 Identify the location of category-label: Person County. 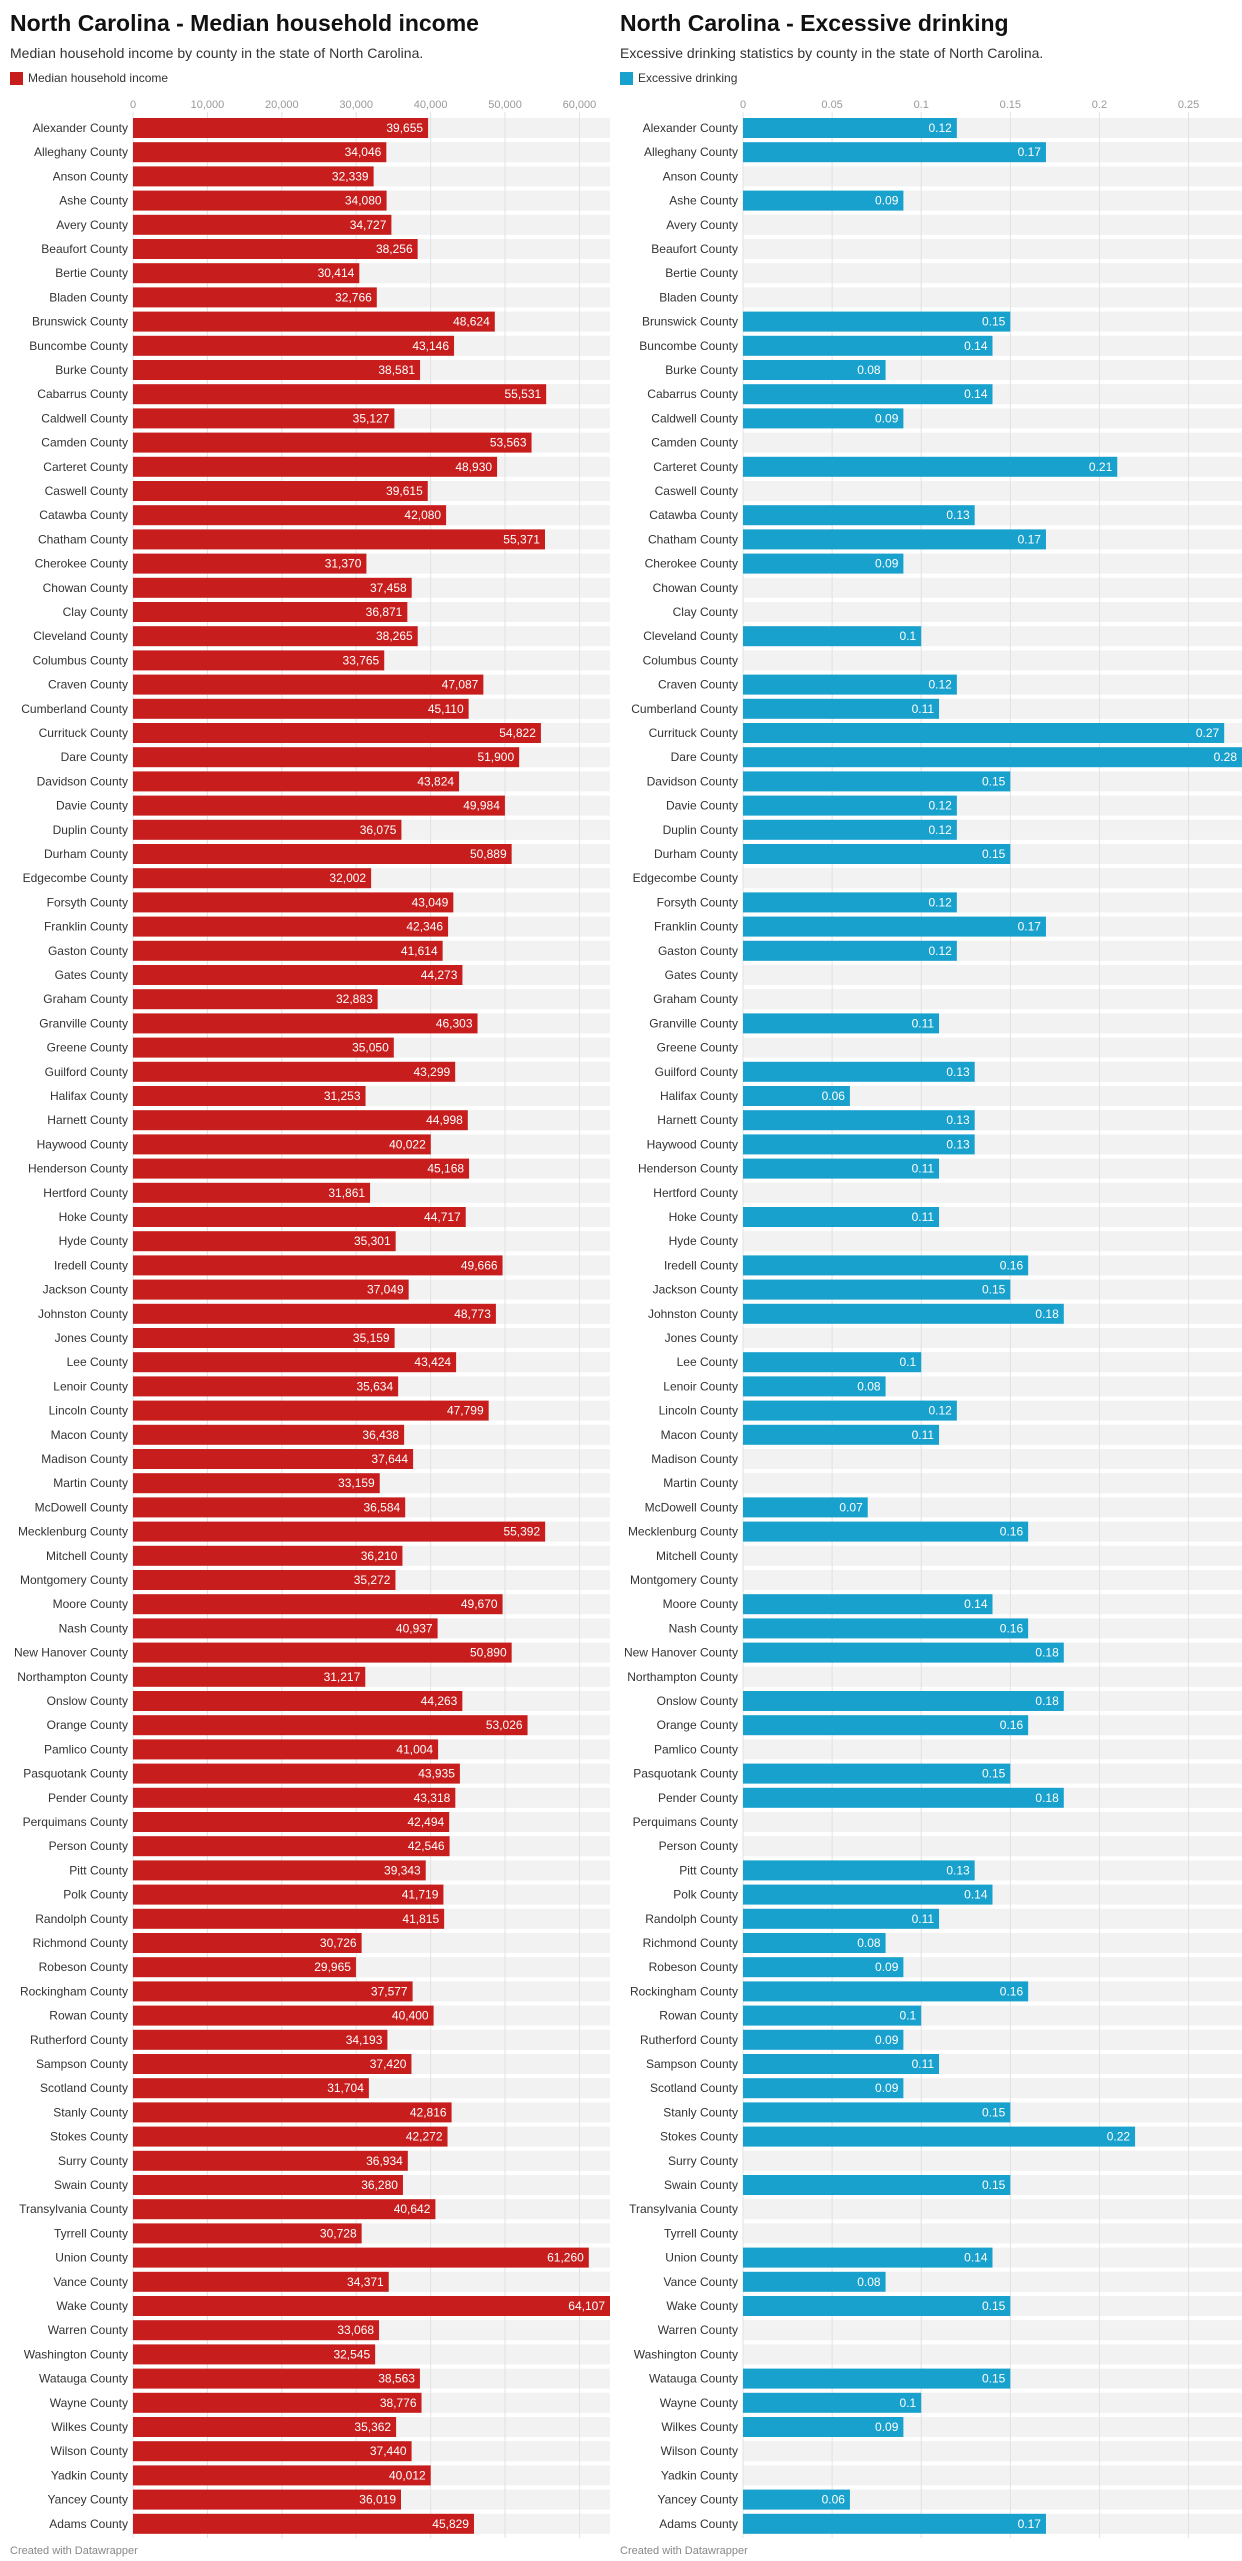
(88, 1846).